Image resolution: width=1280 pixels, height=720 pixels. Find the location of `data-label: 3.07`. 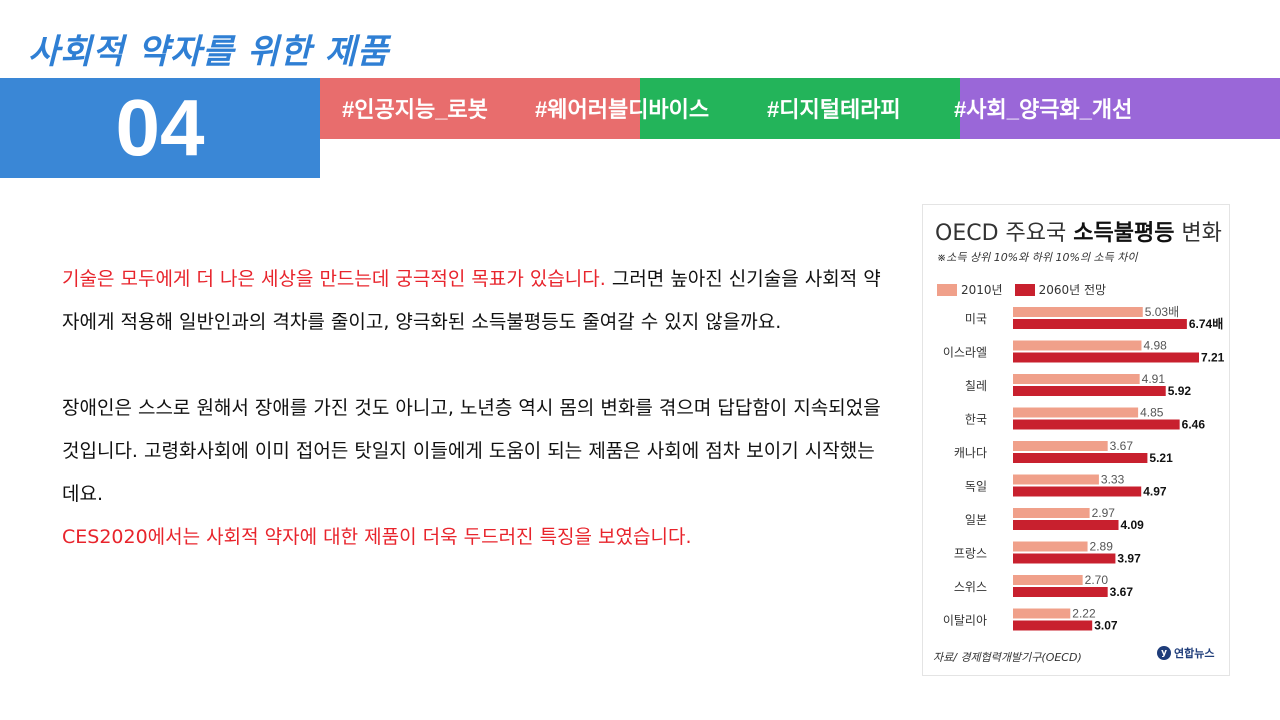

data-label: 3.07 is located at coordinates (1106, 626).